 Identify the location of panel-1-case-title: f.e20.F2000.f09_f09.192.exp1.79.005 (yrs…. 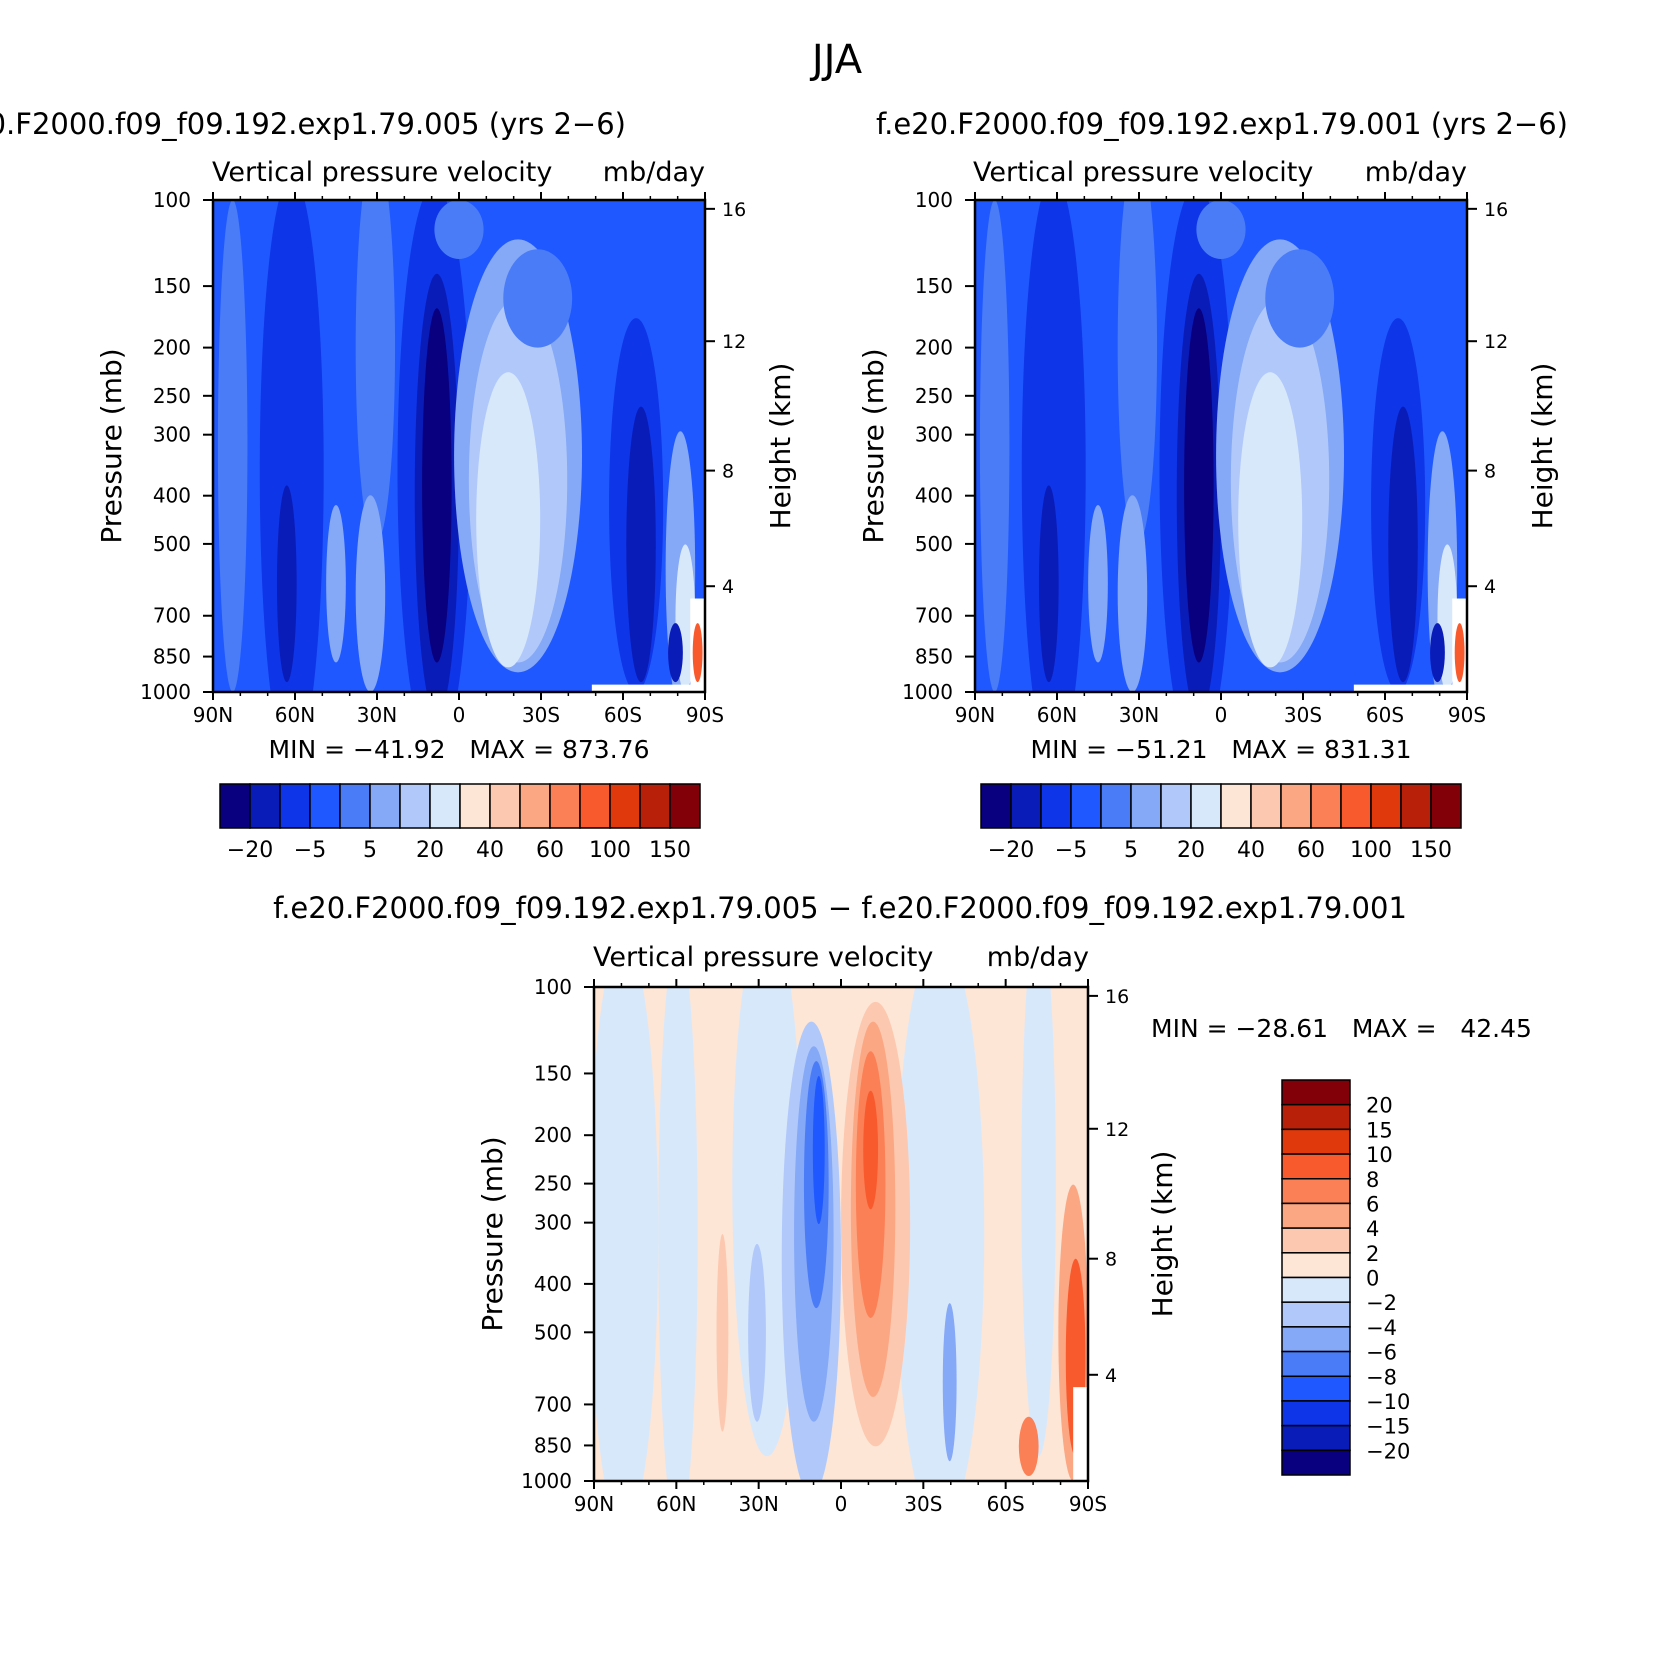
(313, 124).